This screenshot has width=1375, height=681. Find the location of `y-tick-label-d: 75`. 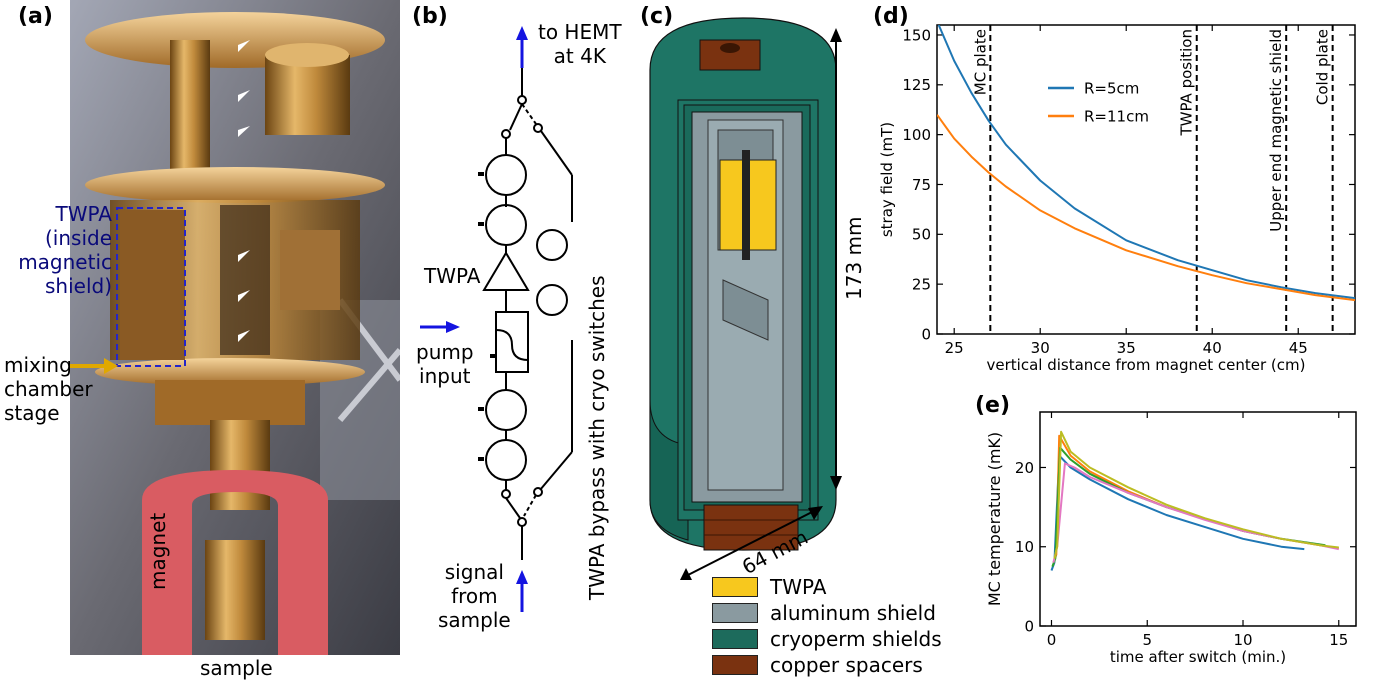

y-tick-label-d: 75 is located at coordinates (921, 185).